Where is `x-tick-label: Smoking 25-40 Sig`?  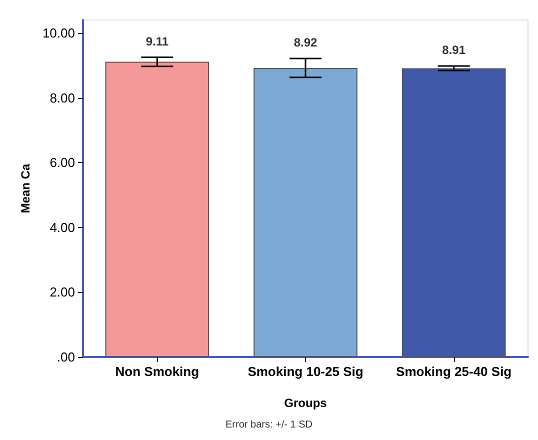
x-tick-label: Smoking 25-40 Sig is located at coordinates (454, 371).